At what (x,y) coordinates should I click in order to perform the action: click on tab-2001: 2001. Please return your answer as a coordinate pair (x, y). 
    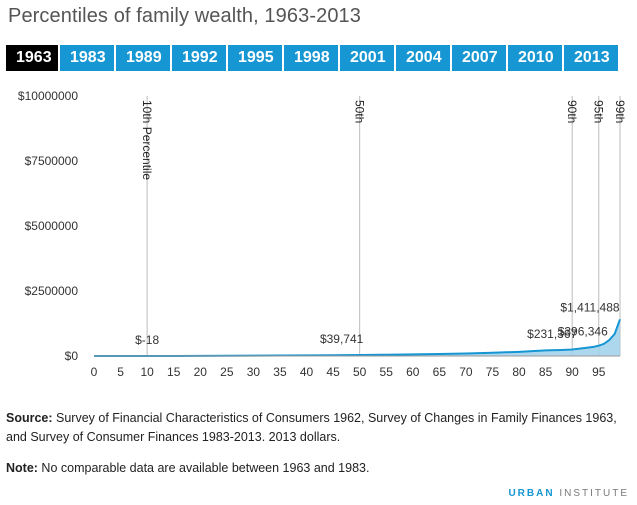
    Looking at the image, I should click on (367, 58).